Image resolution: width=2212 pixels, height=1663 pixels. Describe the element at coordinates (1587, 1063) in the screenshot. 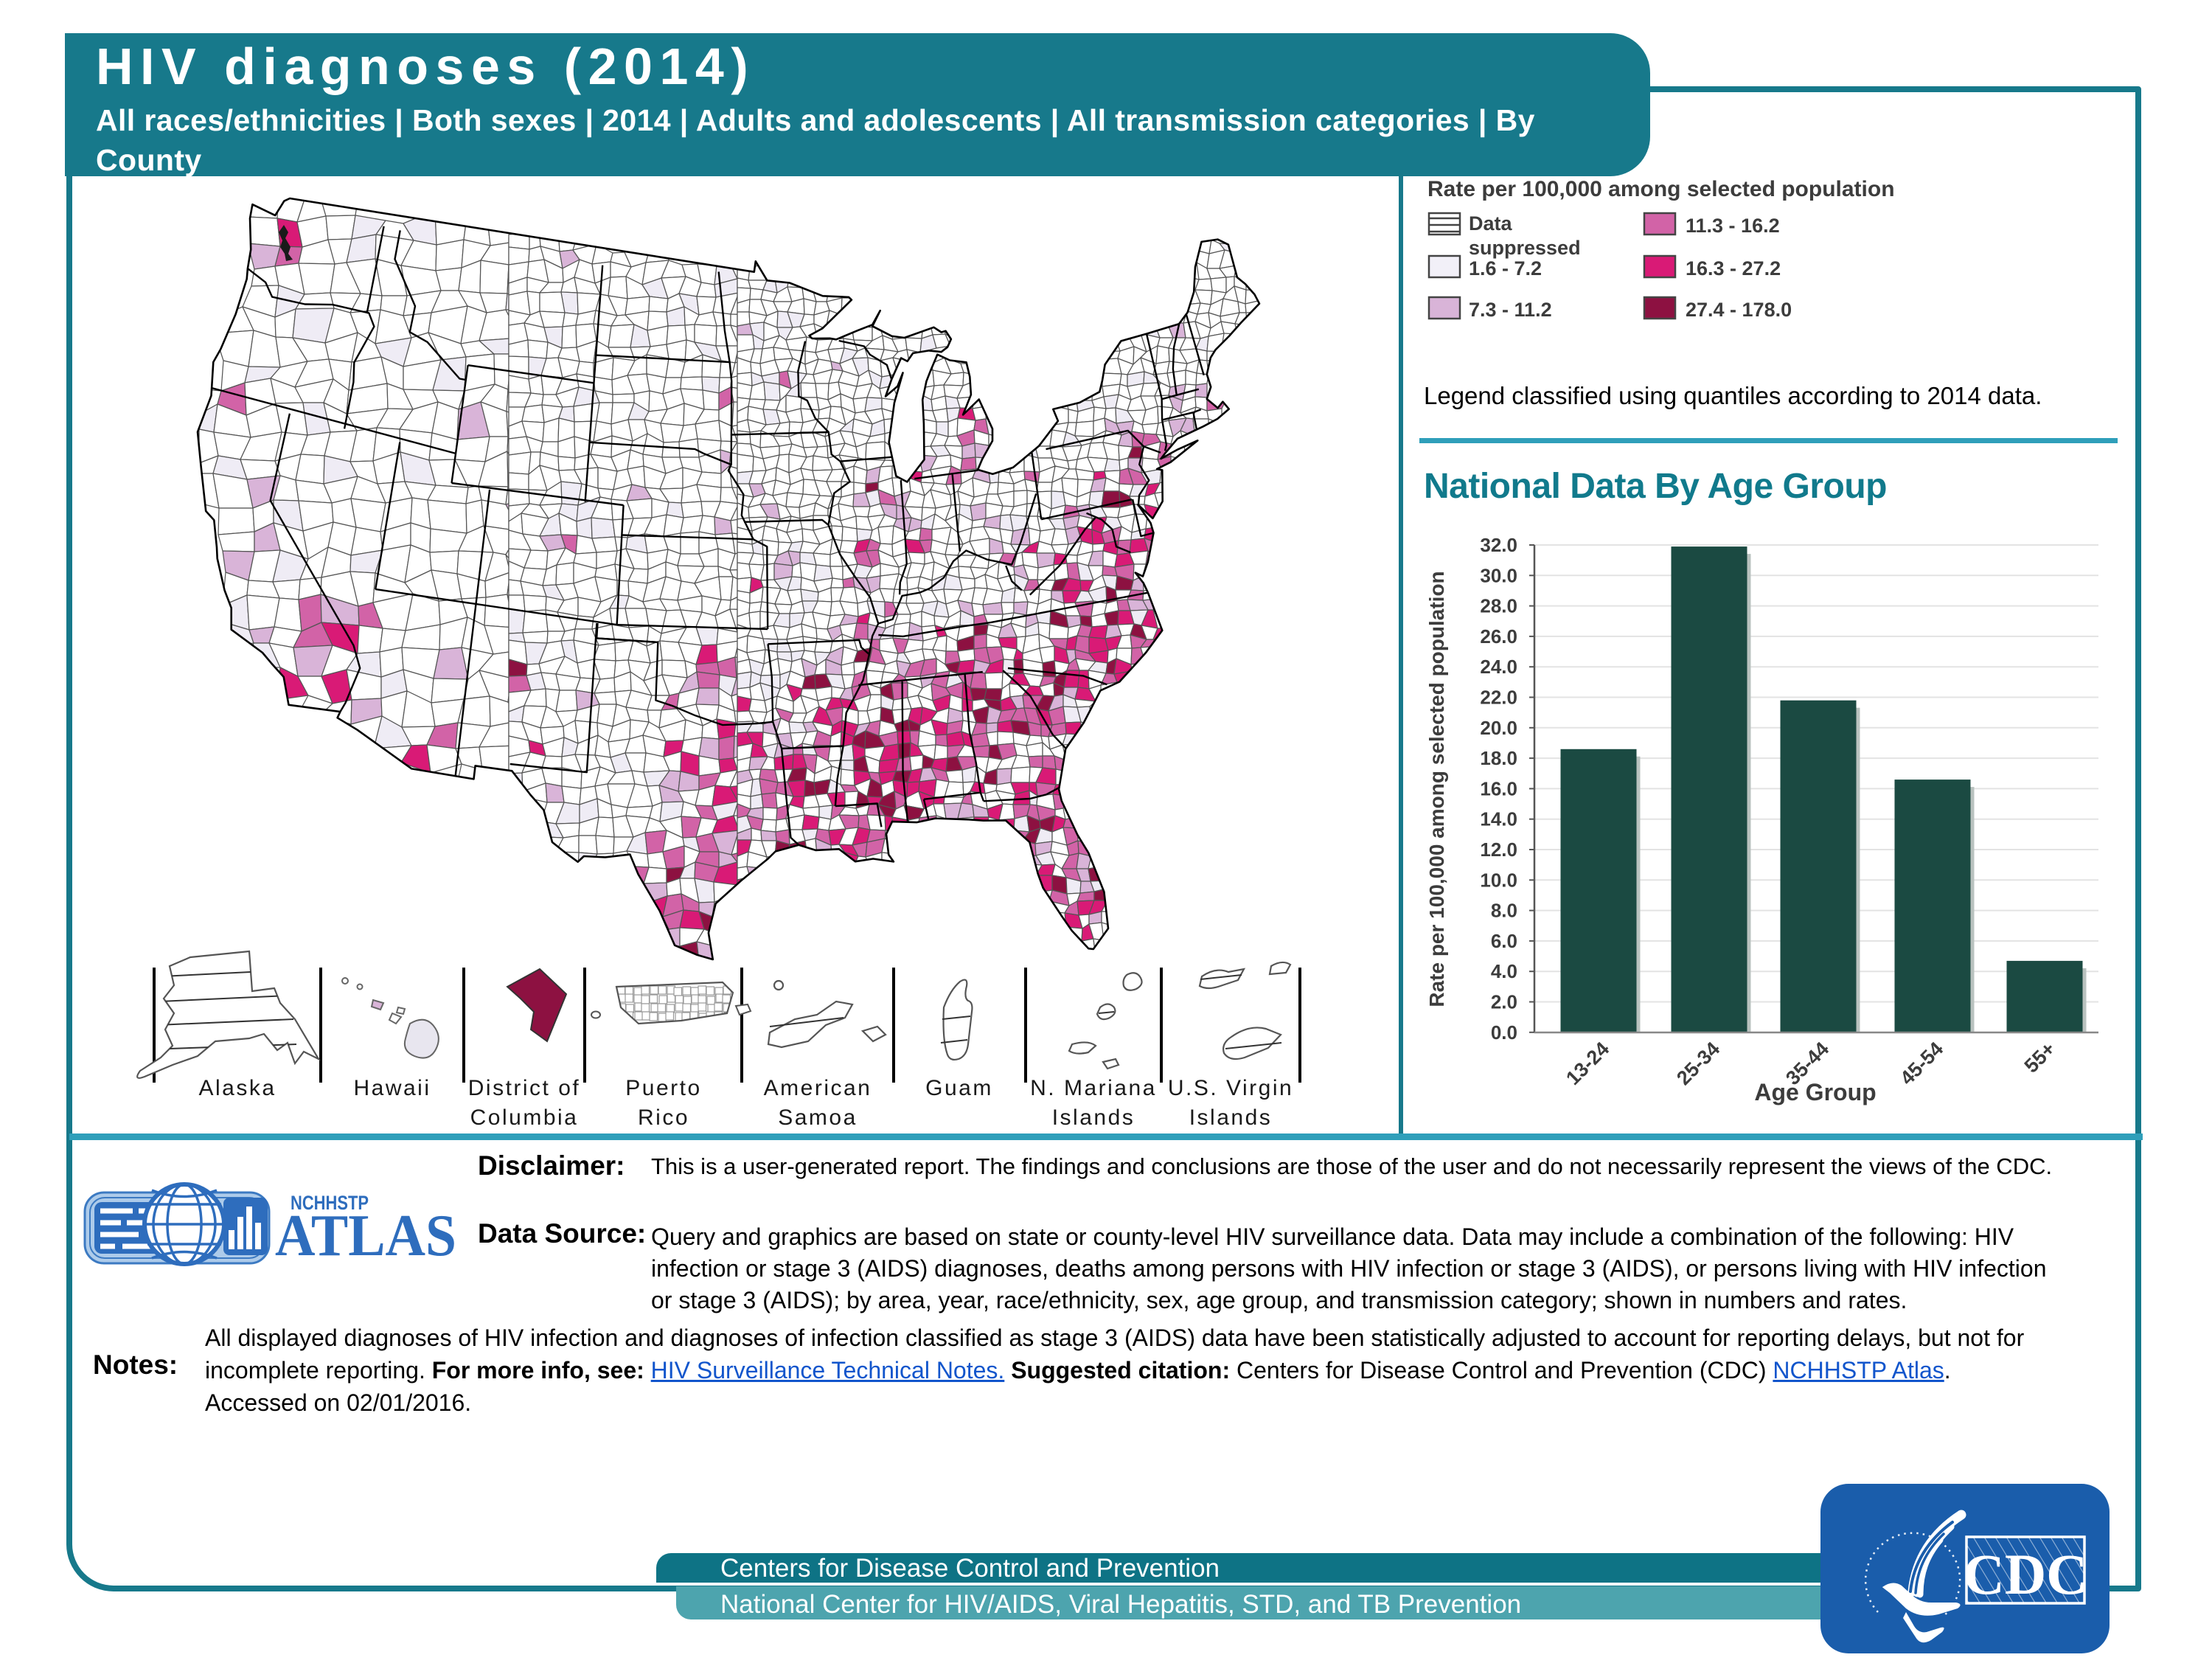

I see `svg-text: 13-24` at that location.